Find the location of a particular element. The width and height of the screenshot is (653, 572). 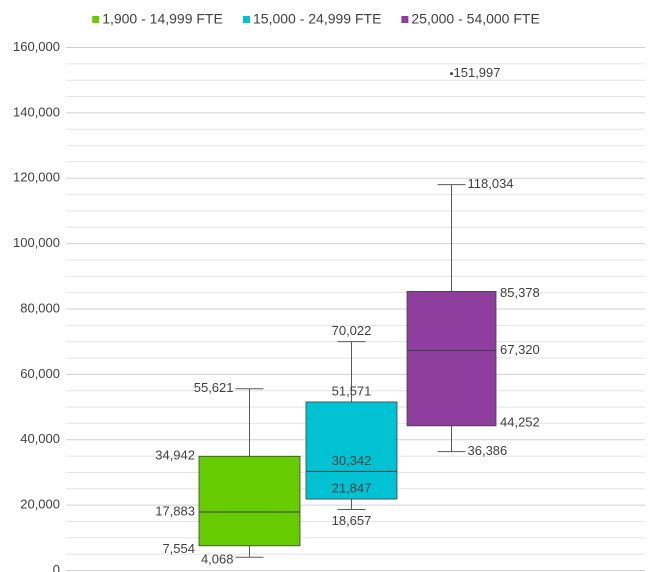

value-label: 67,320 is located at coordinates (520, 349).